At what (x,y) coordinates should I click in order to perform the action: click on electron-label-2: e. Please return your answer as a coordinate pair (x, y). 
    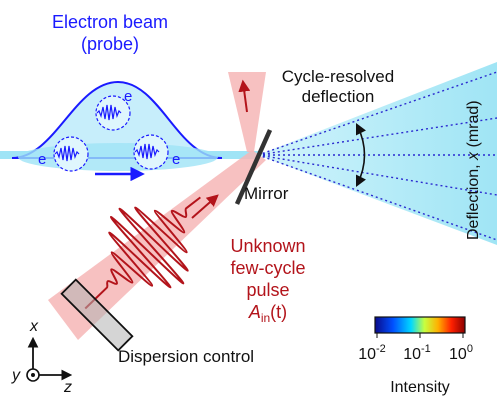
    Looking at the image, I should click on (42, 159).